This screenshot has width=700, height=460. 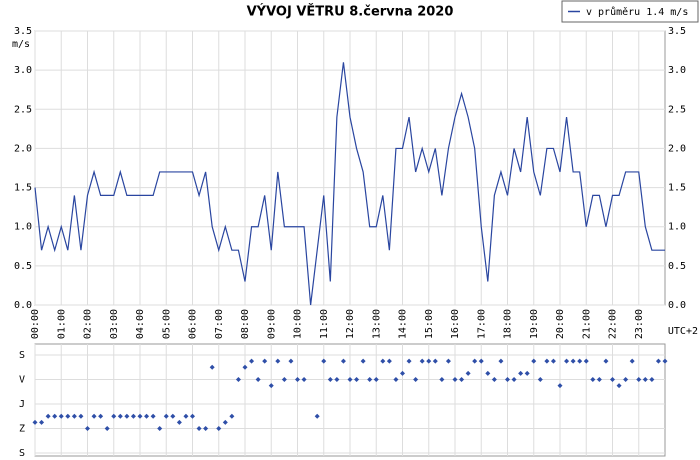 What do you see at coordinates (677, 70) in the screenshot?
I see `y-tick-label-right: 3.0` at bounding box center [677, 70].